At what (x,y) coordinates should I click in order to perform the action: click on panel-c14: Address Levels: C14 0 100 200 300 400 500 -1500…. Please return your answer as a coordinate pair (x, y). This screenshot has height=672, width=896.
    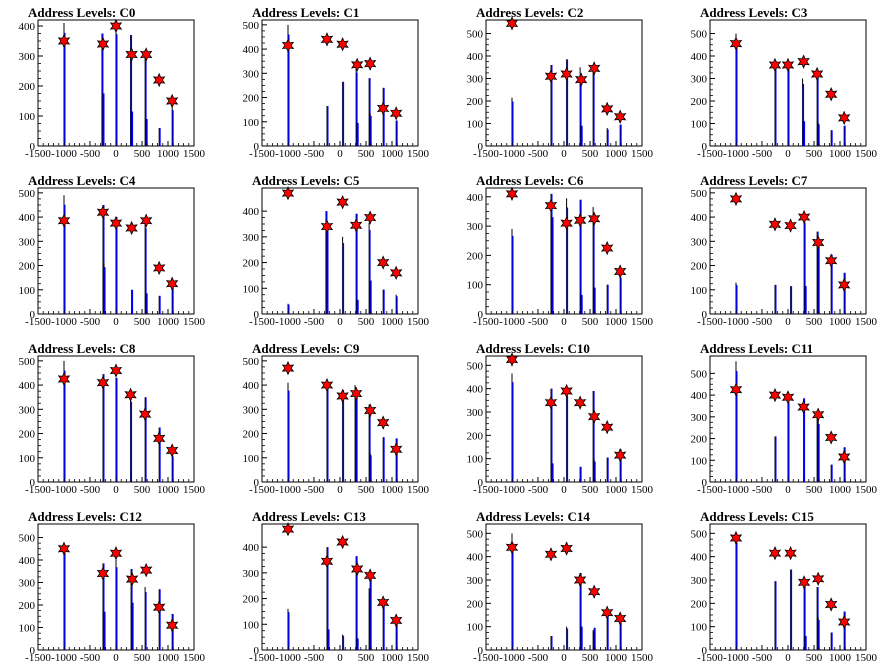
    Looking at the image, I should click on (560, 586).